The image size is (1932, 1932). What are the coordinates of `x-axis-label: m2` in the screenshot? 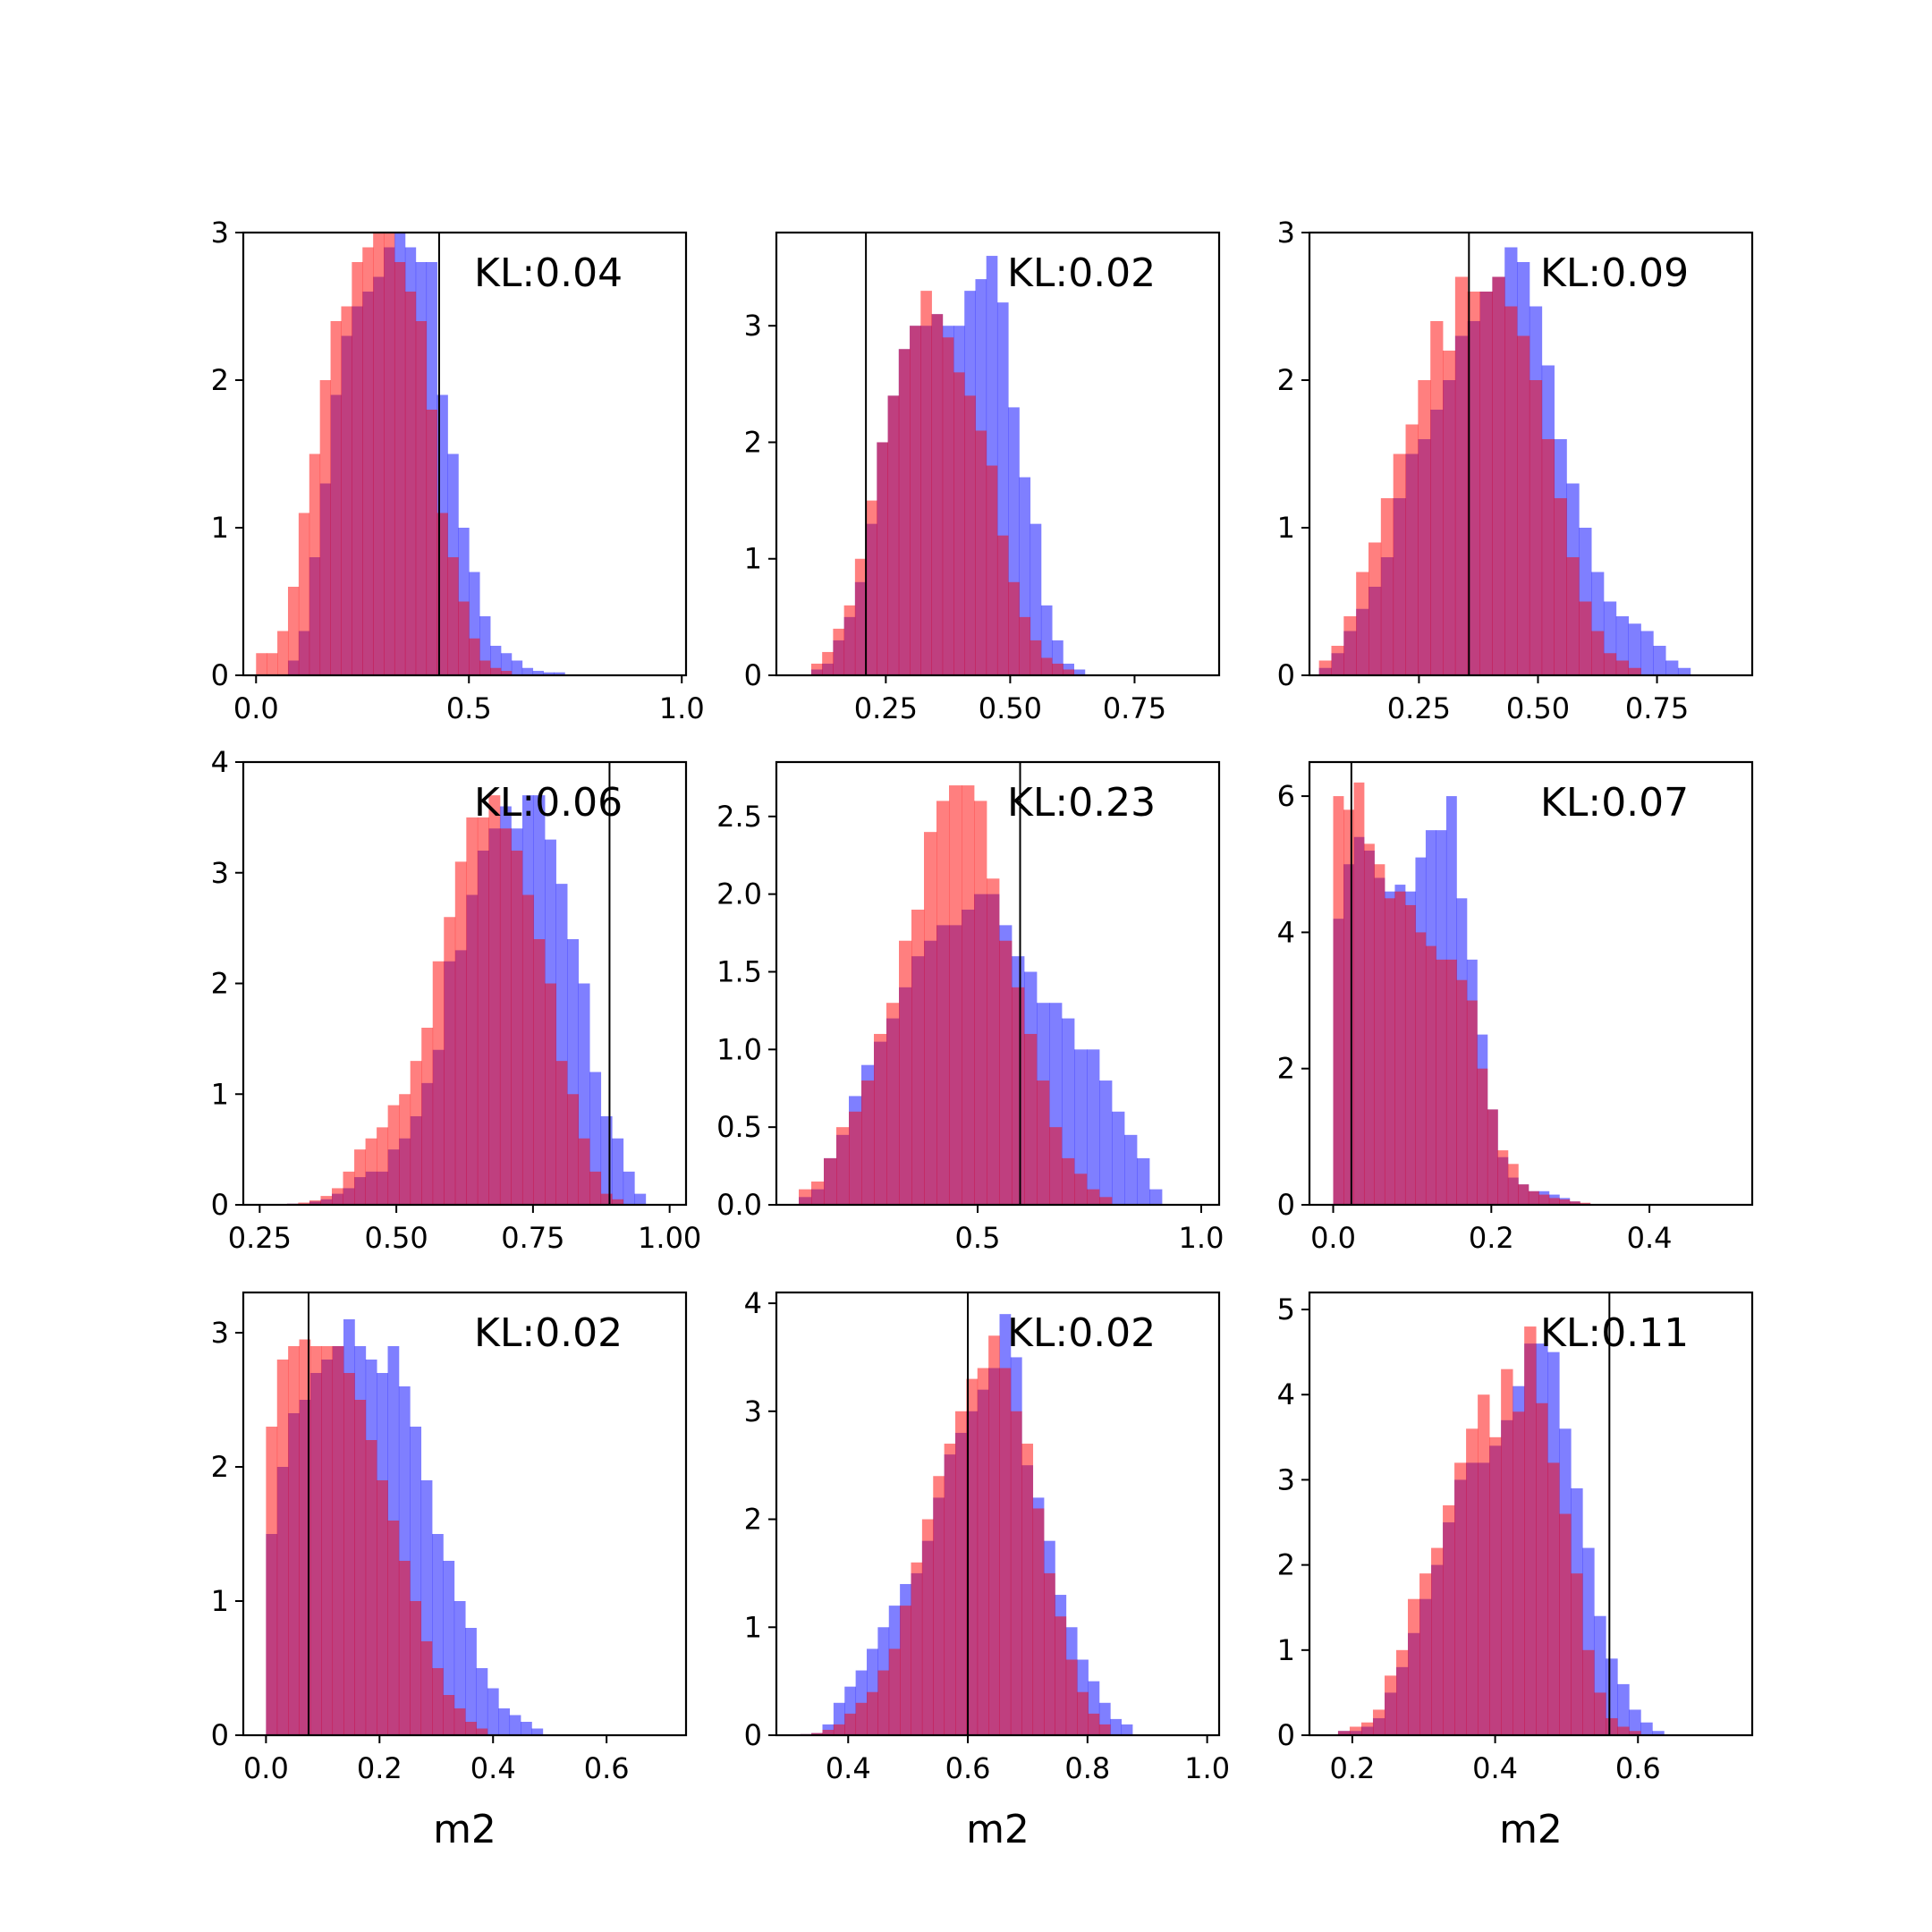 It's located at (998, 1829).